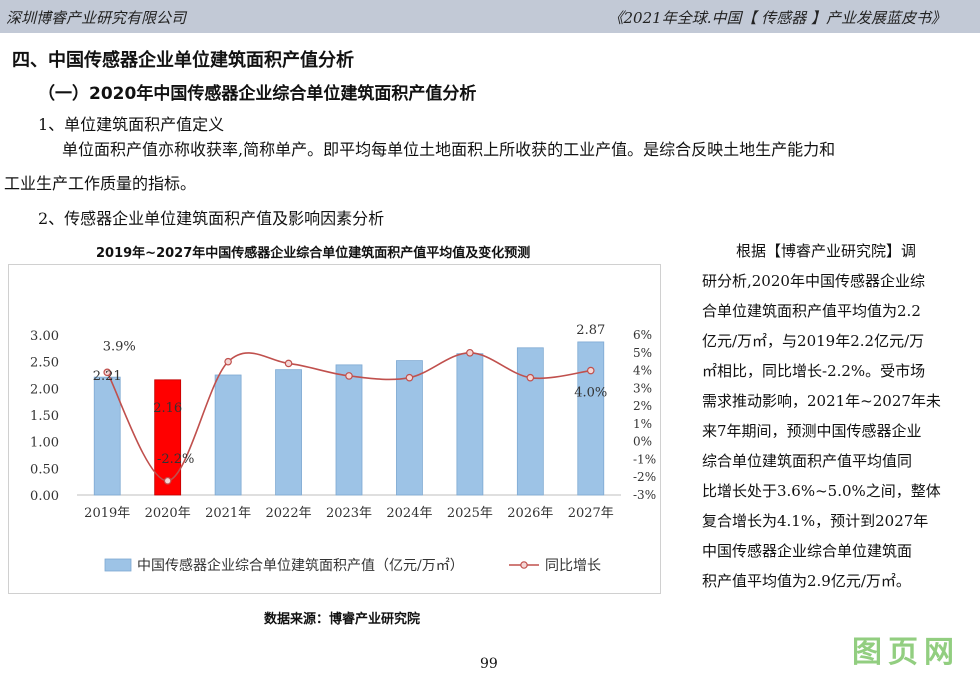 The width and height of the screenshot is (980, 674). Describe the element at coordinates (349, 376) in the screenshot. I see `growth-point-2023年` at that location.